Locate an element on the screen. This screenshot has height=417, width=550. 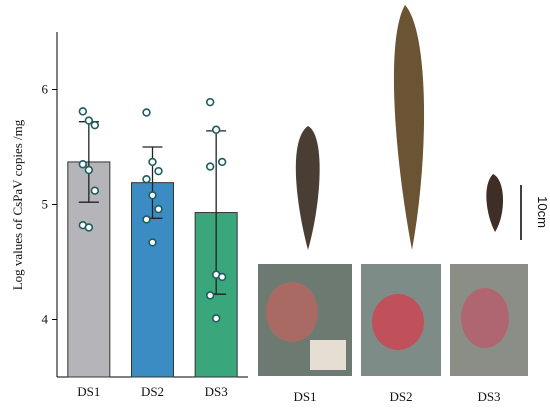
photo-label: DS2 is located at coordinates (400, 396).